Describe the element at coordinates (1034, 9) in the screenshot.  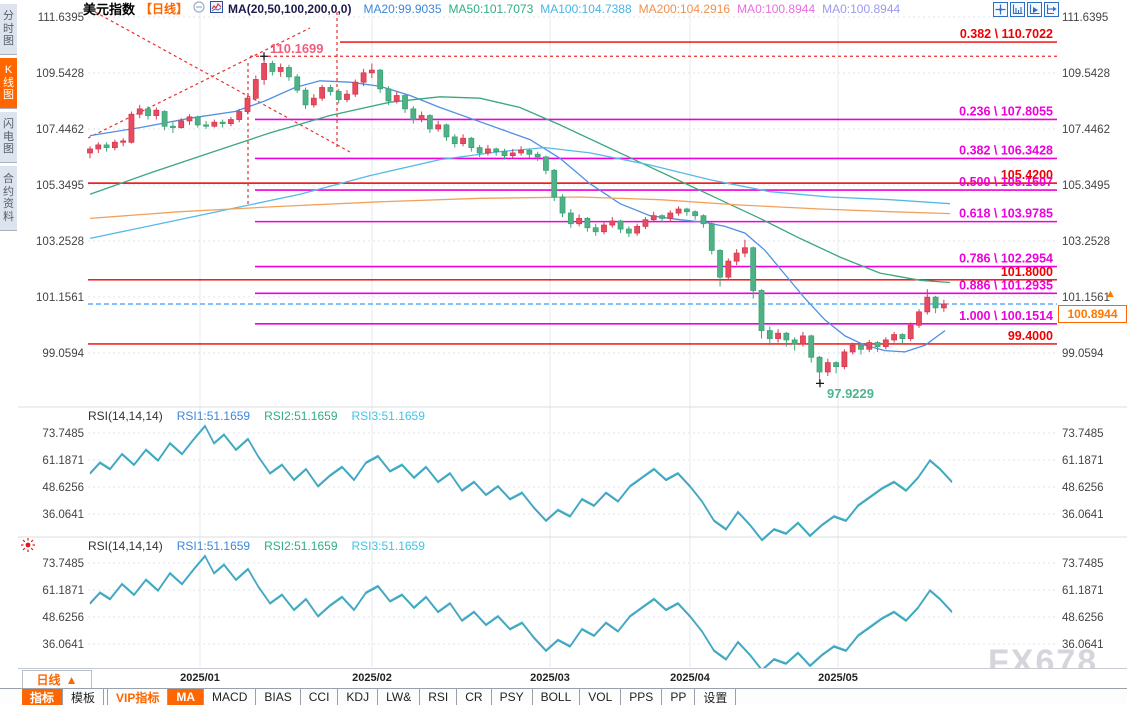
I see `axis-play-icon` at that location.